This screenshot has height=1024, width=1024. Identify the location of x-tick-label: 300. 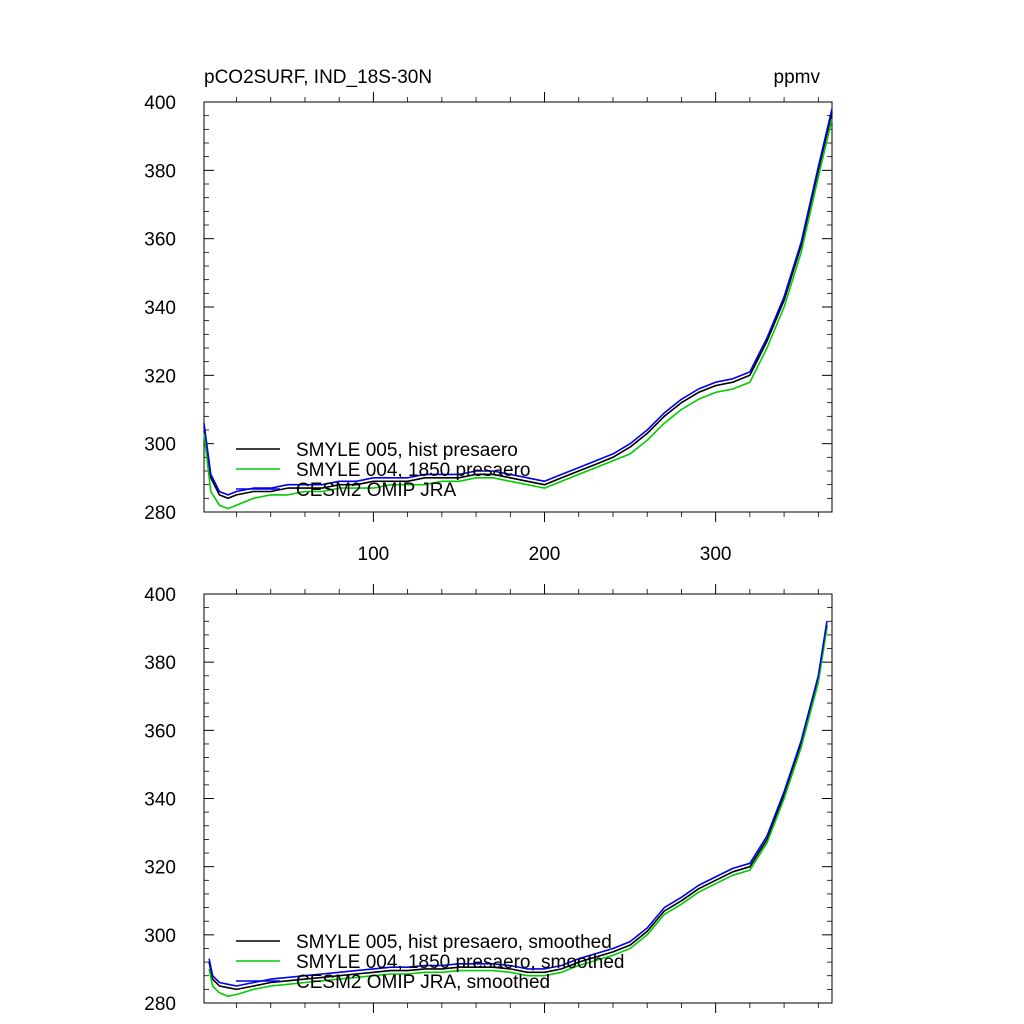
(716, 554).